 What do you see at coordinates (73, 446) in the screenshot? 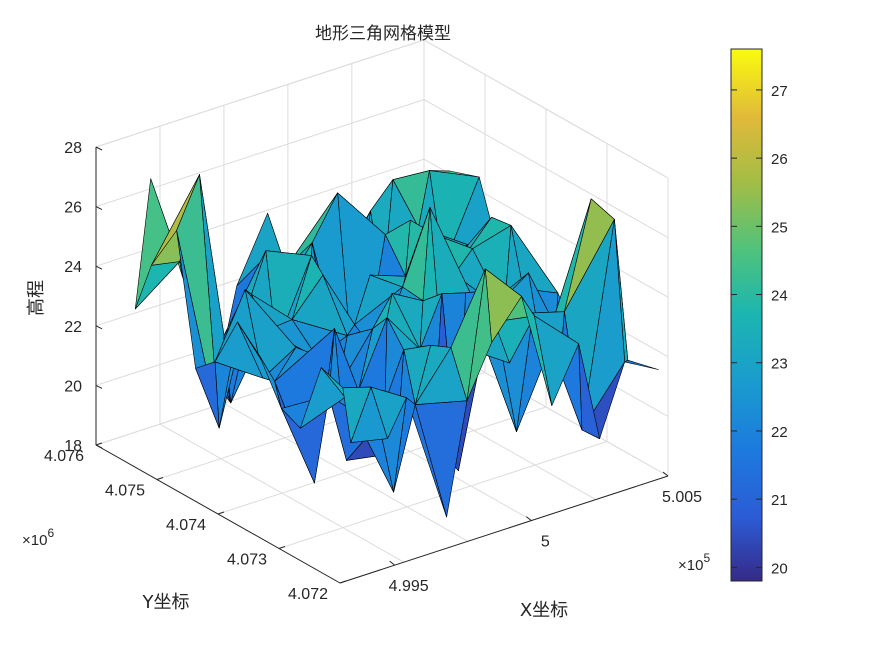
I see `z-tick-label: 18` at bounding box center [73, 446].